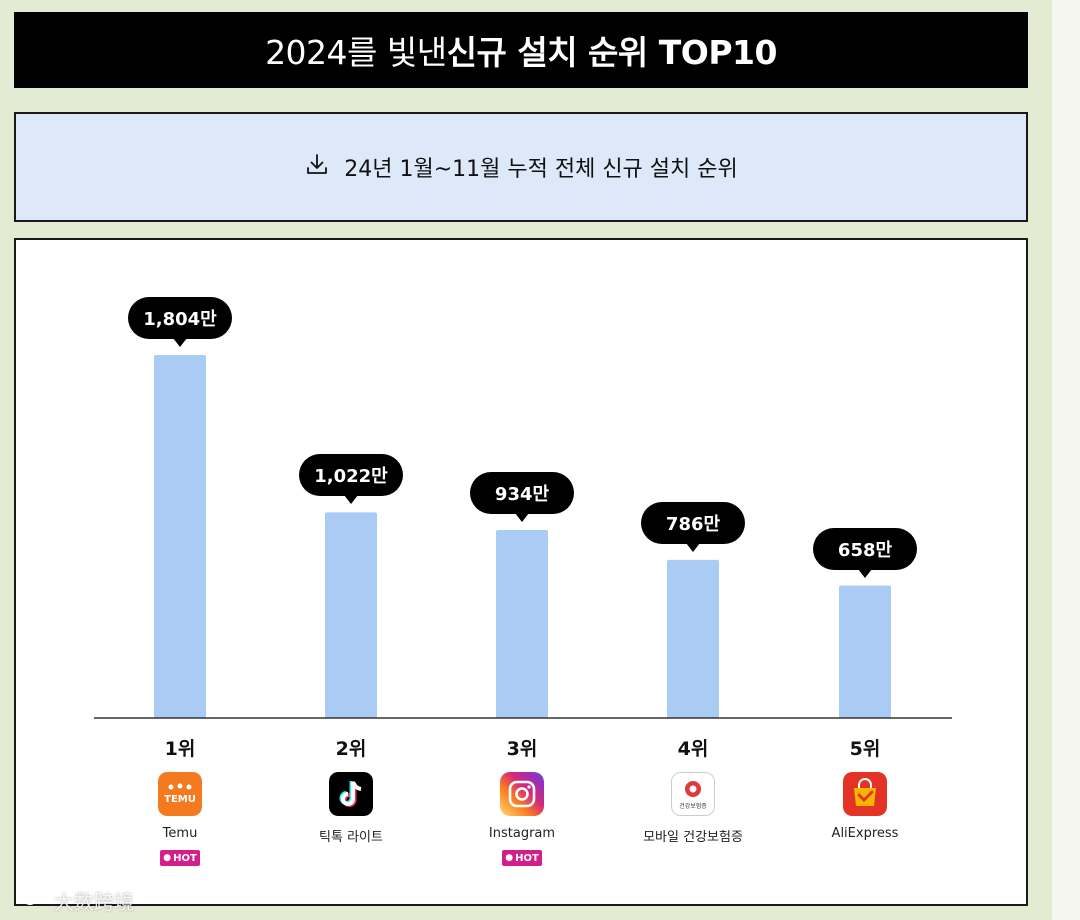 The height and width of the screenshot is (920, 1080). I want to click on subtitle-box: 24년 1월~11월 누적 전체 신규 설치 순위, so click(521, 167).